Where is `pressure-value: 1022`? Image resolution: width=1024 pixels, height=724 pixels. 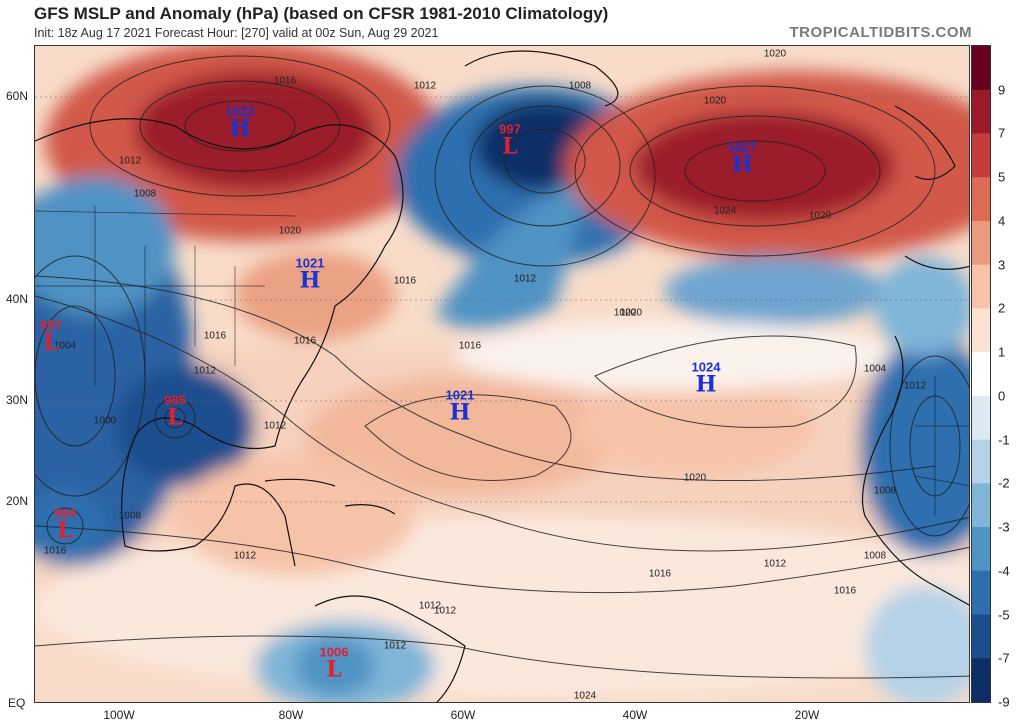
pressure-value: 1022 is located at coordinates (240, 111).